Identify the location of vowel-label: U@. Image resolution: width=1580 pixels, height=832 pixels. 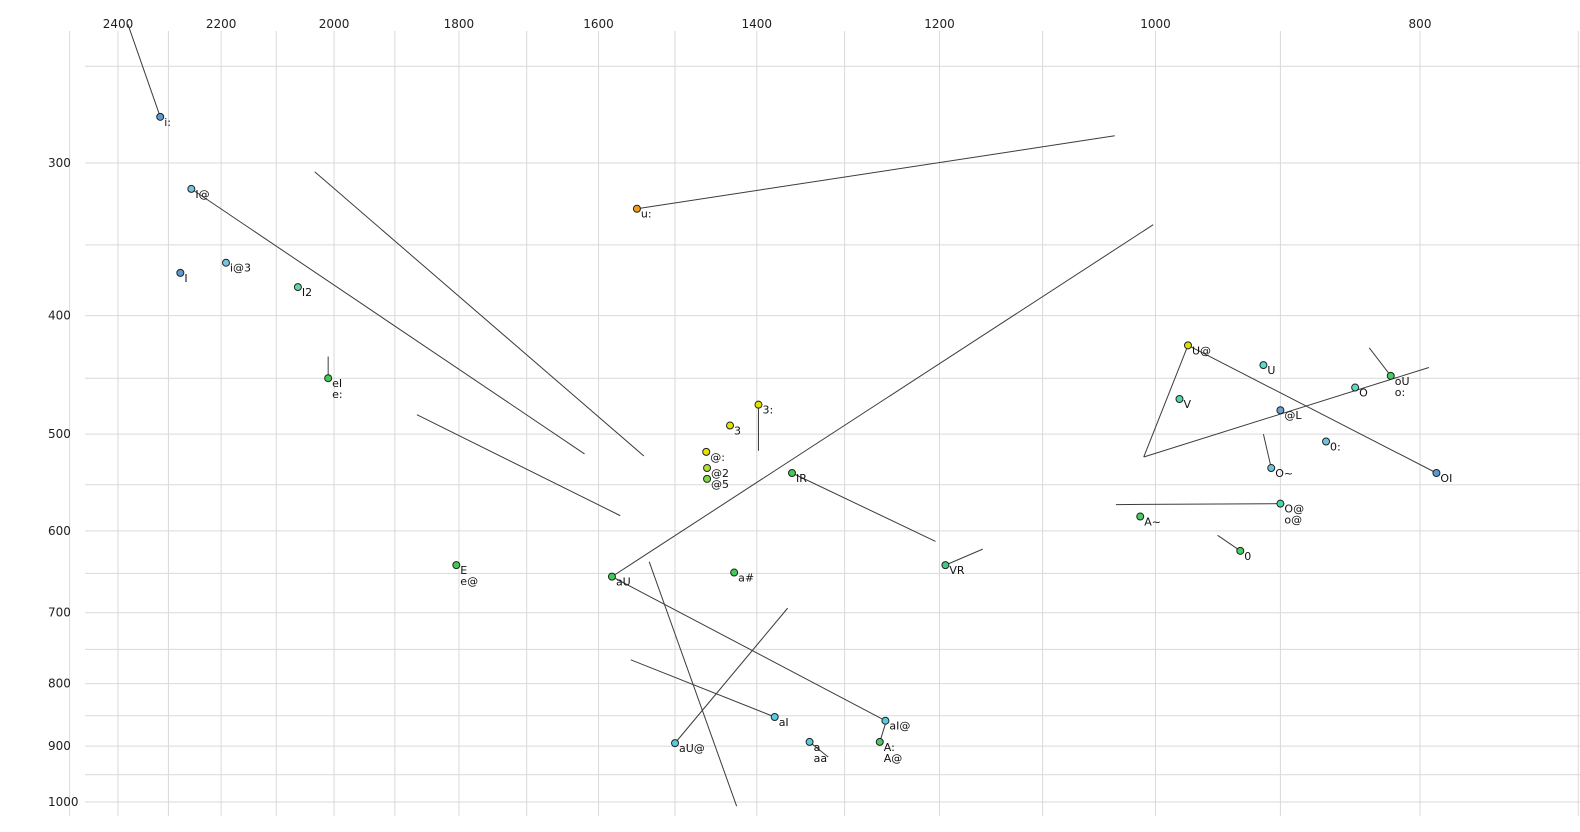
(1201, 350).